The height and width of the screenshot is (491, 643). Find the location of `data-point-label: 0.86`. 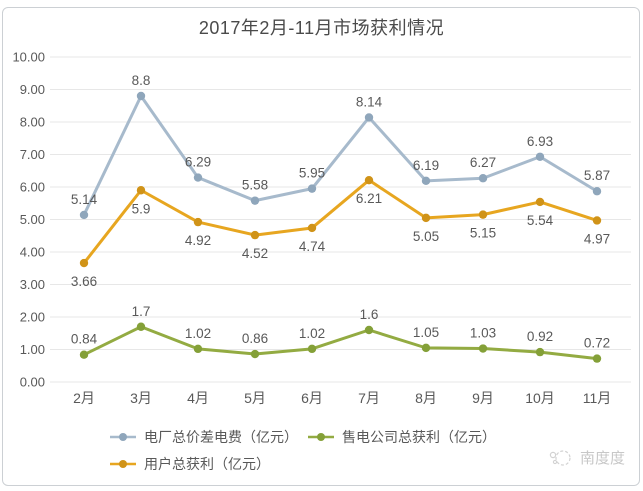

data-point-label: 0.86 is located at coordinates (255, 338).